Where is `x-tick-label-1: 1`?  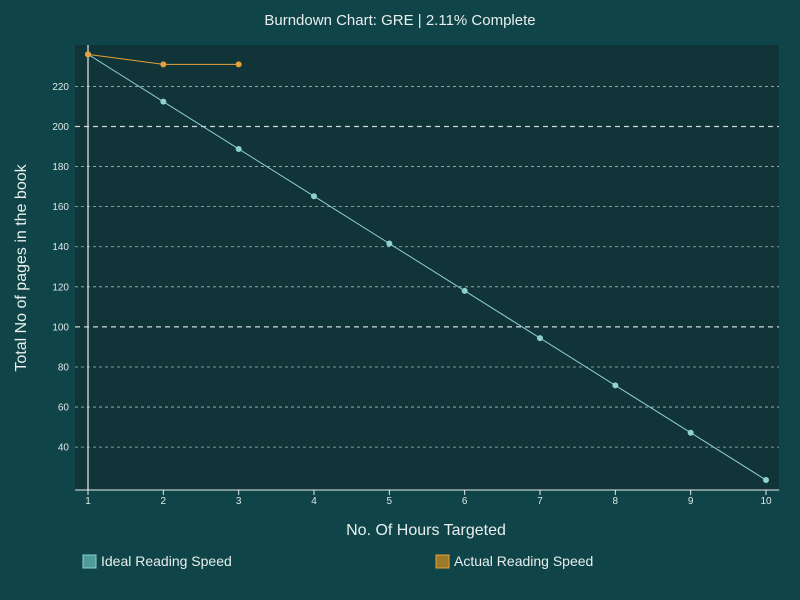 x-tick-label-1: 1 is located at coordinates (88, 501).